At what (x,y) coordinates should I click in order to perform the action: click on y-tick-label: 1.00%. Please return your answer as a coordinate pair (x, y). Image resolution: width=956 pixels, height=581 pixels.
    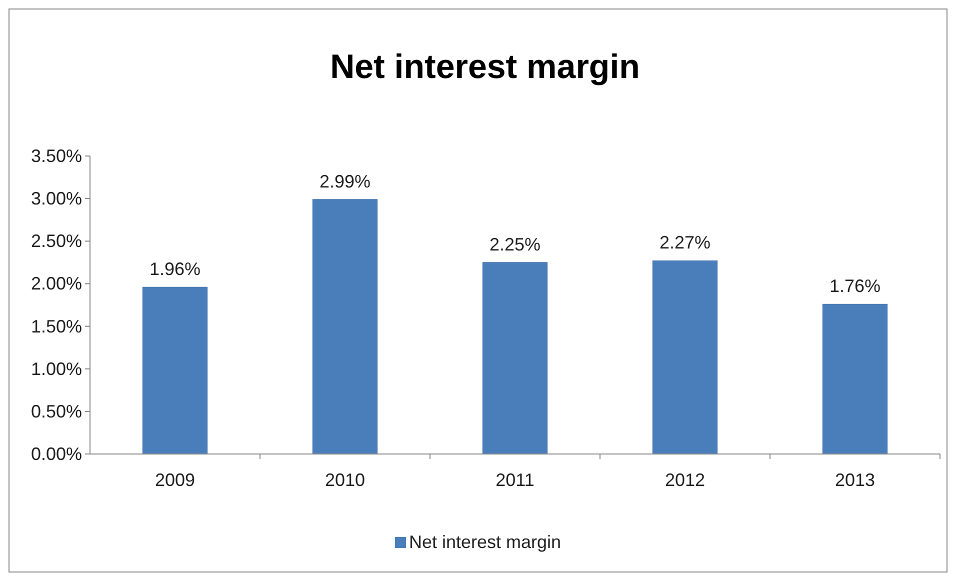
    Looking at the image, I should click on (56, 368).